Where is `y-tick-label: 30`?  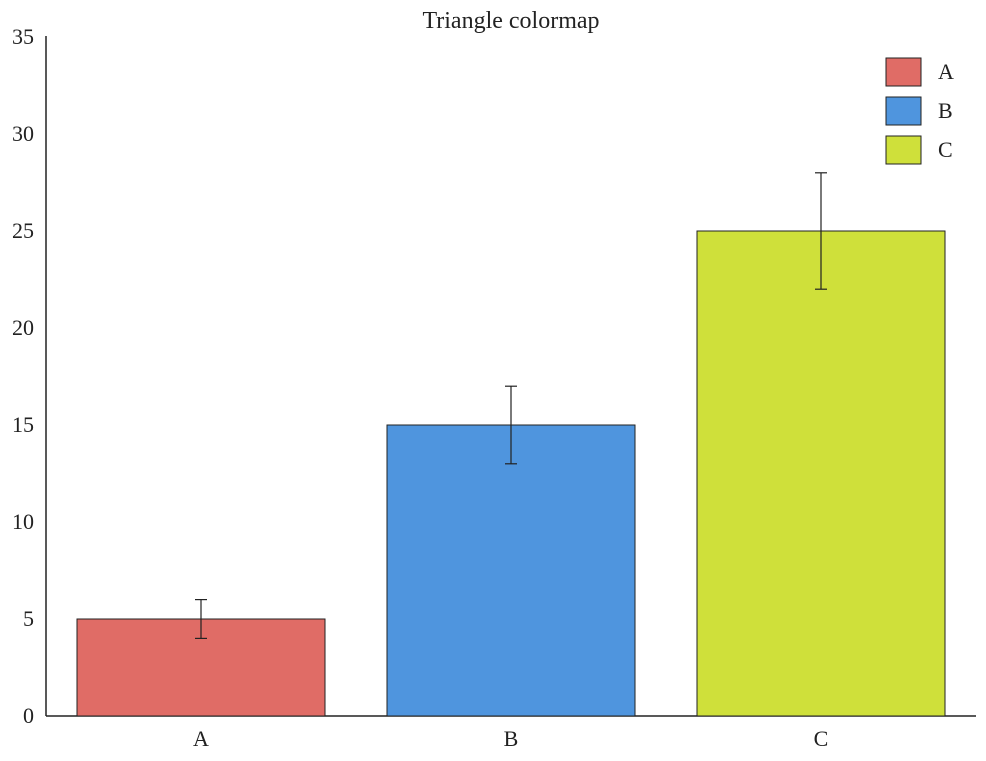
y-tick-label: 30 is located at coordinates (23, 133).